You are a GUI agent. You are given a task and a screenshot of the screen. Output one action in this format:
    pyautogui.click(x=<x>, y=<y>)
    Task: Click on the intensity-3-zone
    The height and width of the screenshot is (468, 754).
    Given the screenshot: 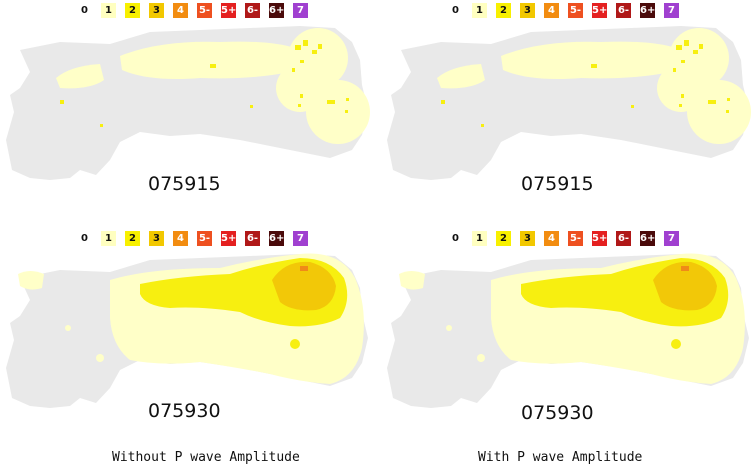 What is the action you would take?
    pyautogui.click(x=685, y=286)
    